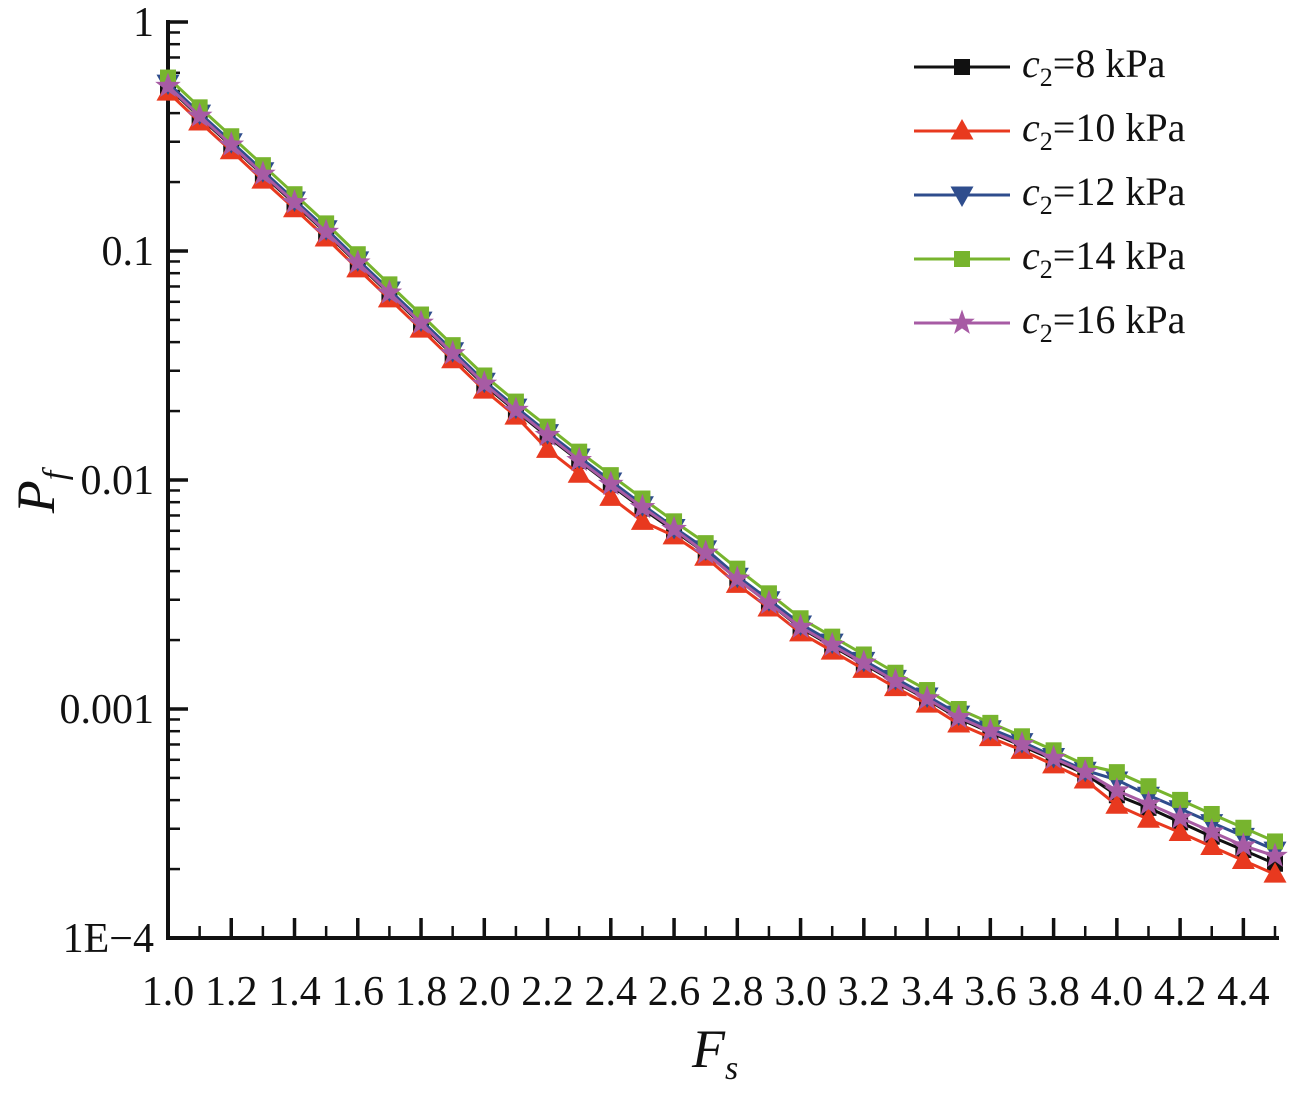 The width and height of the screenshot is (1301, 1098). Describe the element at coordinates (732, 1068) in the screenshot. I see `x-axis-title-sub: s` at that location.